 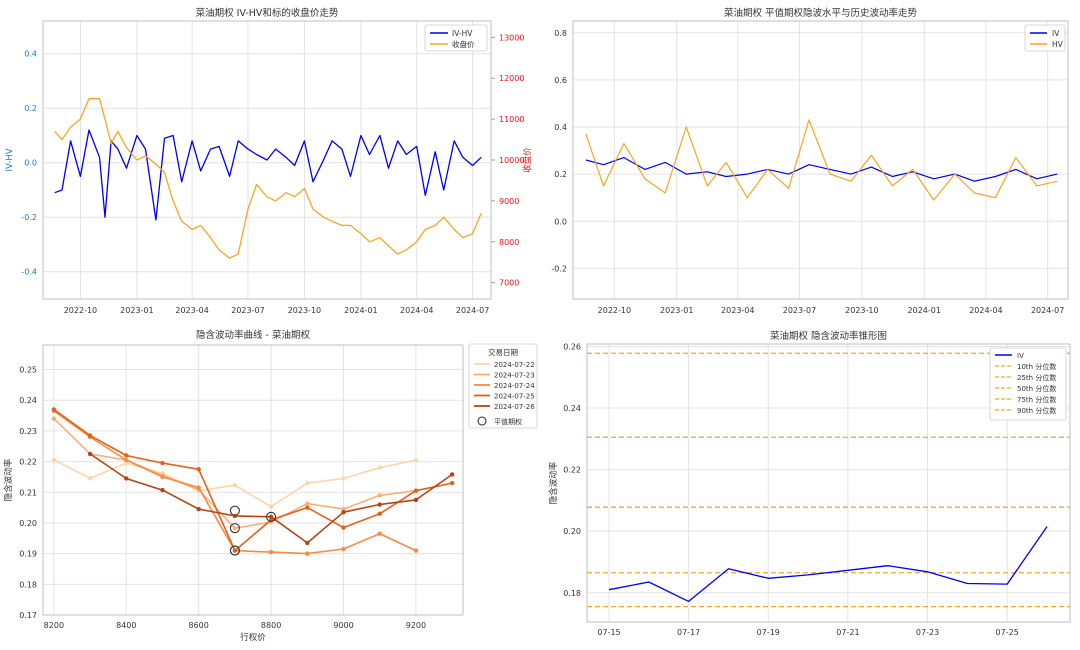 I want to click on y2-tick-label: 7000, so click(x=509, y=283).